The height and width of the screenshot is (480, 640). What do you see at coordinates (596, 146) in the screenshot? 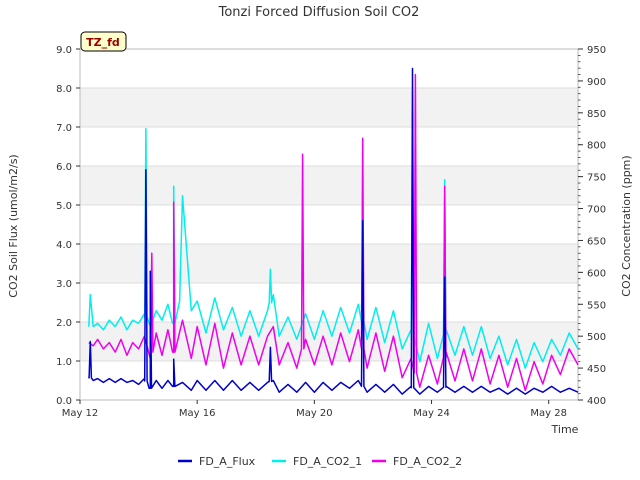
I see `y-right-tick-label: 800` at bounding box center [596, 146].